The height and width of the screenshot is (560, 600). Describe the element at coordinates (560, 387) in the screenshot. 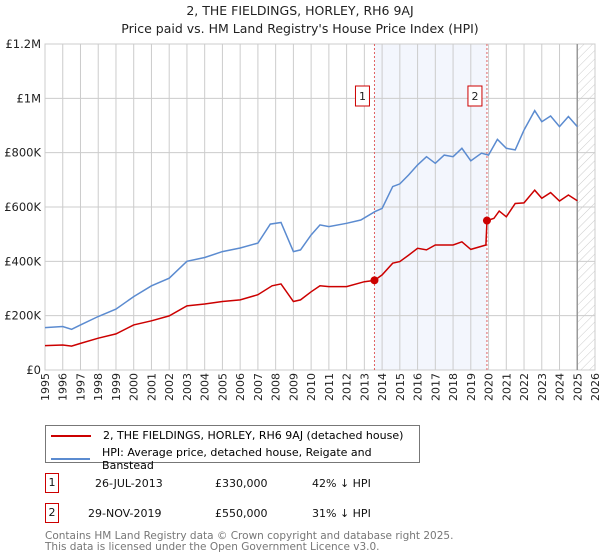

I see `x-tick-label: 2024` at that location.